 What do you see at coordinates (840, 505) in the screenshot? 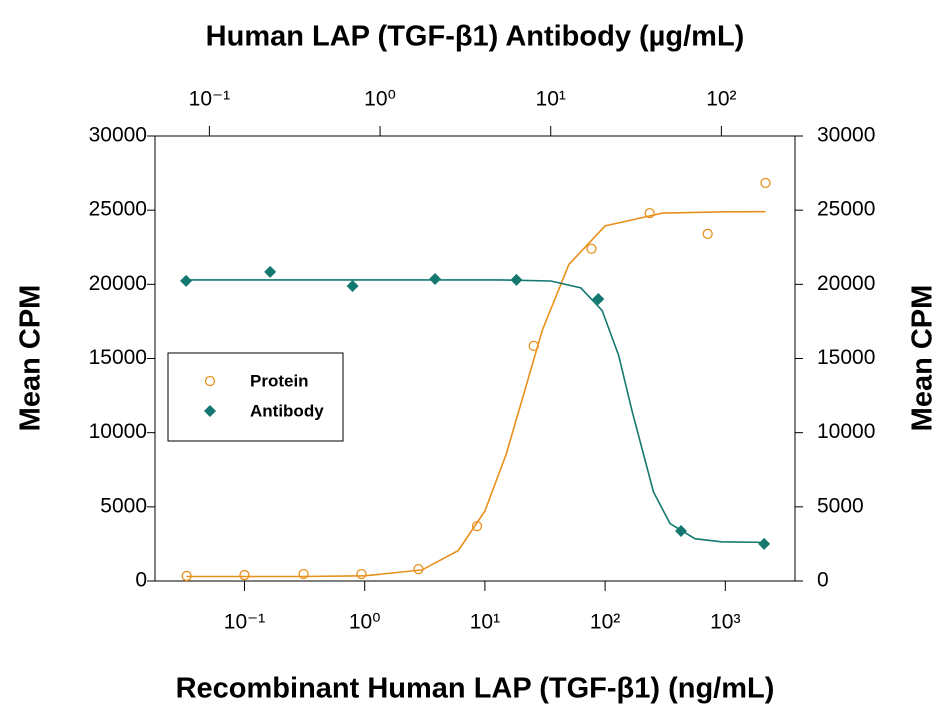
I see `y2-tick-label: 5000` at bounding box center [840, 505].